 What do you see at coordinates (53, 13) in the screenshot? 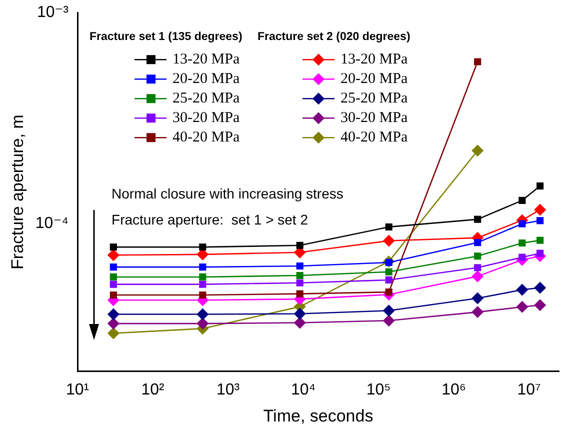
I see `y-tick-label: 10⁻³` at bounding box center [53, 13].